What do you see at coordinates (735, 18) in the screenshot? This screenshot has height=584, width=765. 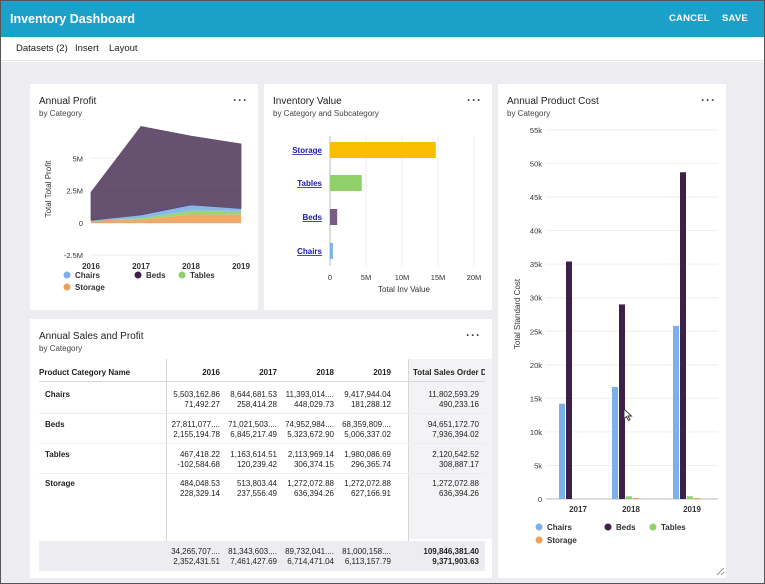 I see `save-button: SAVE` at bounding box center [735, 18].